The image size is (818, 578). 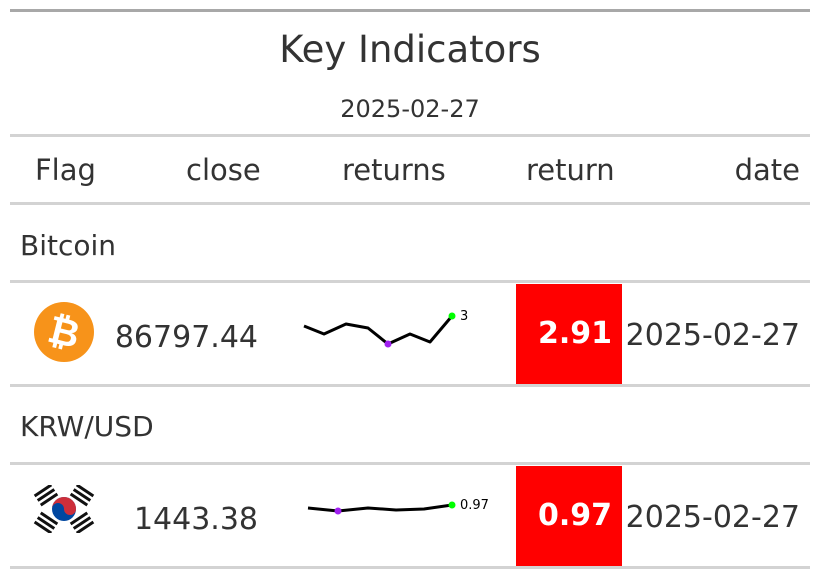 What do you see at coordinates (570, 170) in the screenshot?
I see `column-header-return: return` at bounding box center [570, 170].